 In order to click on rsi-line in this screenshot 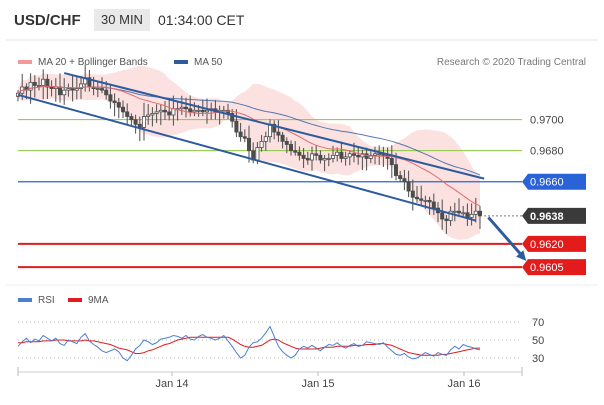, I will do `click(249, 343)`.